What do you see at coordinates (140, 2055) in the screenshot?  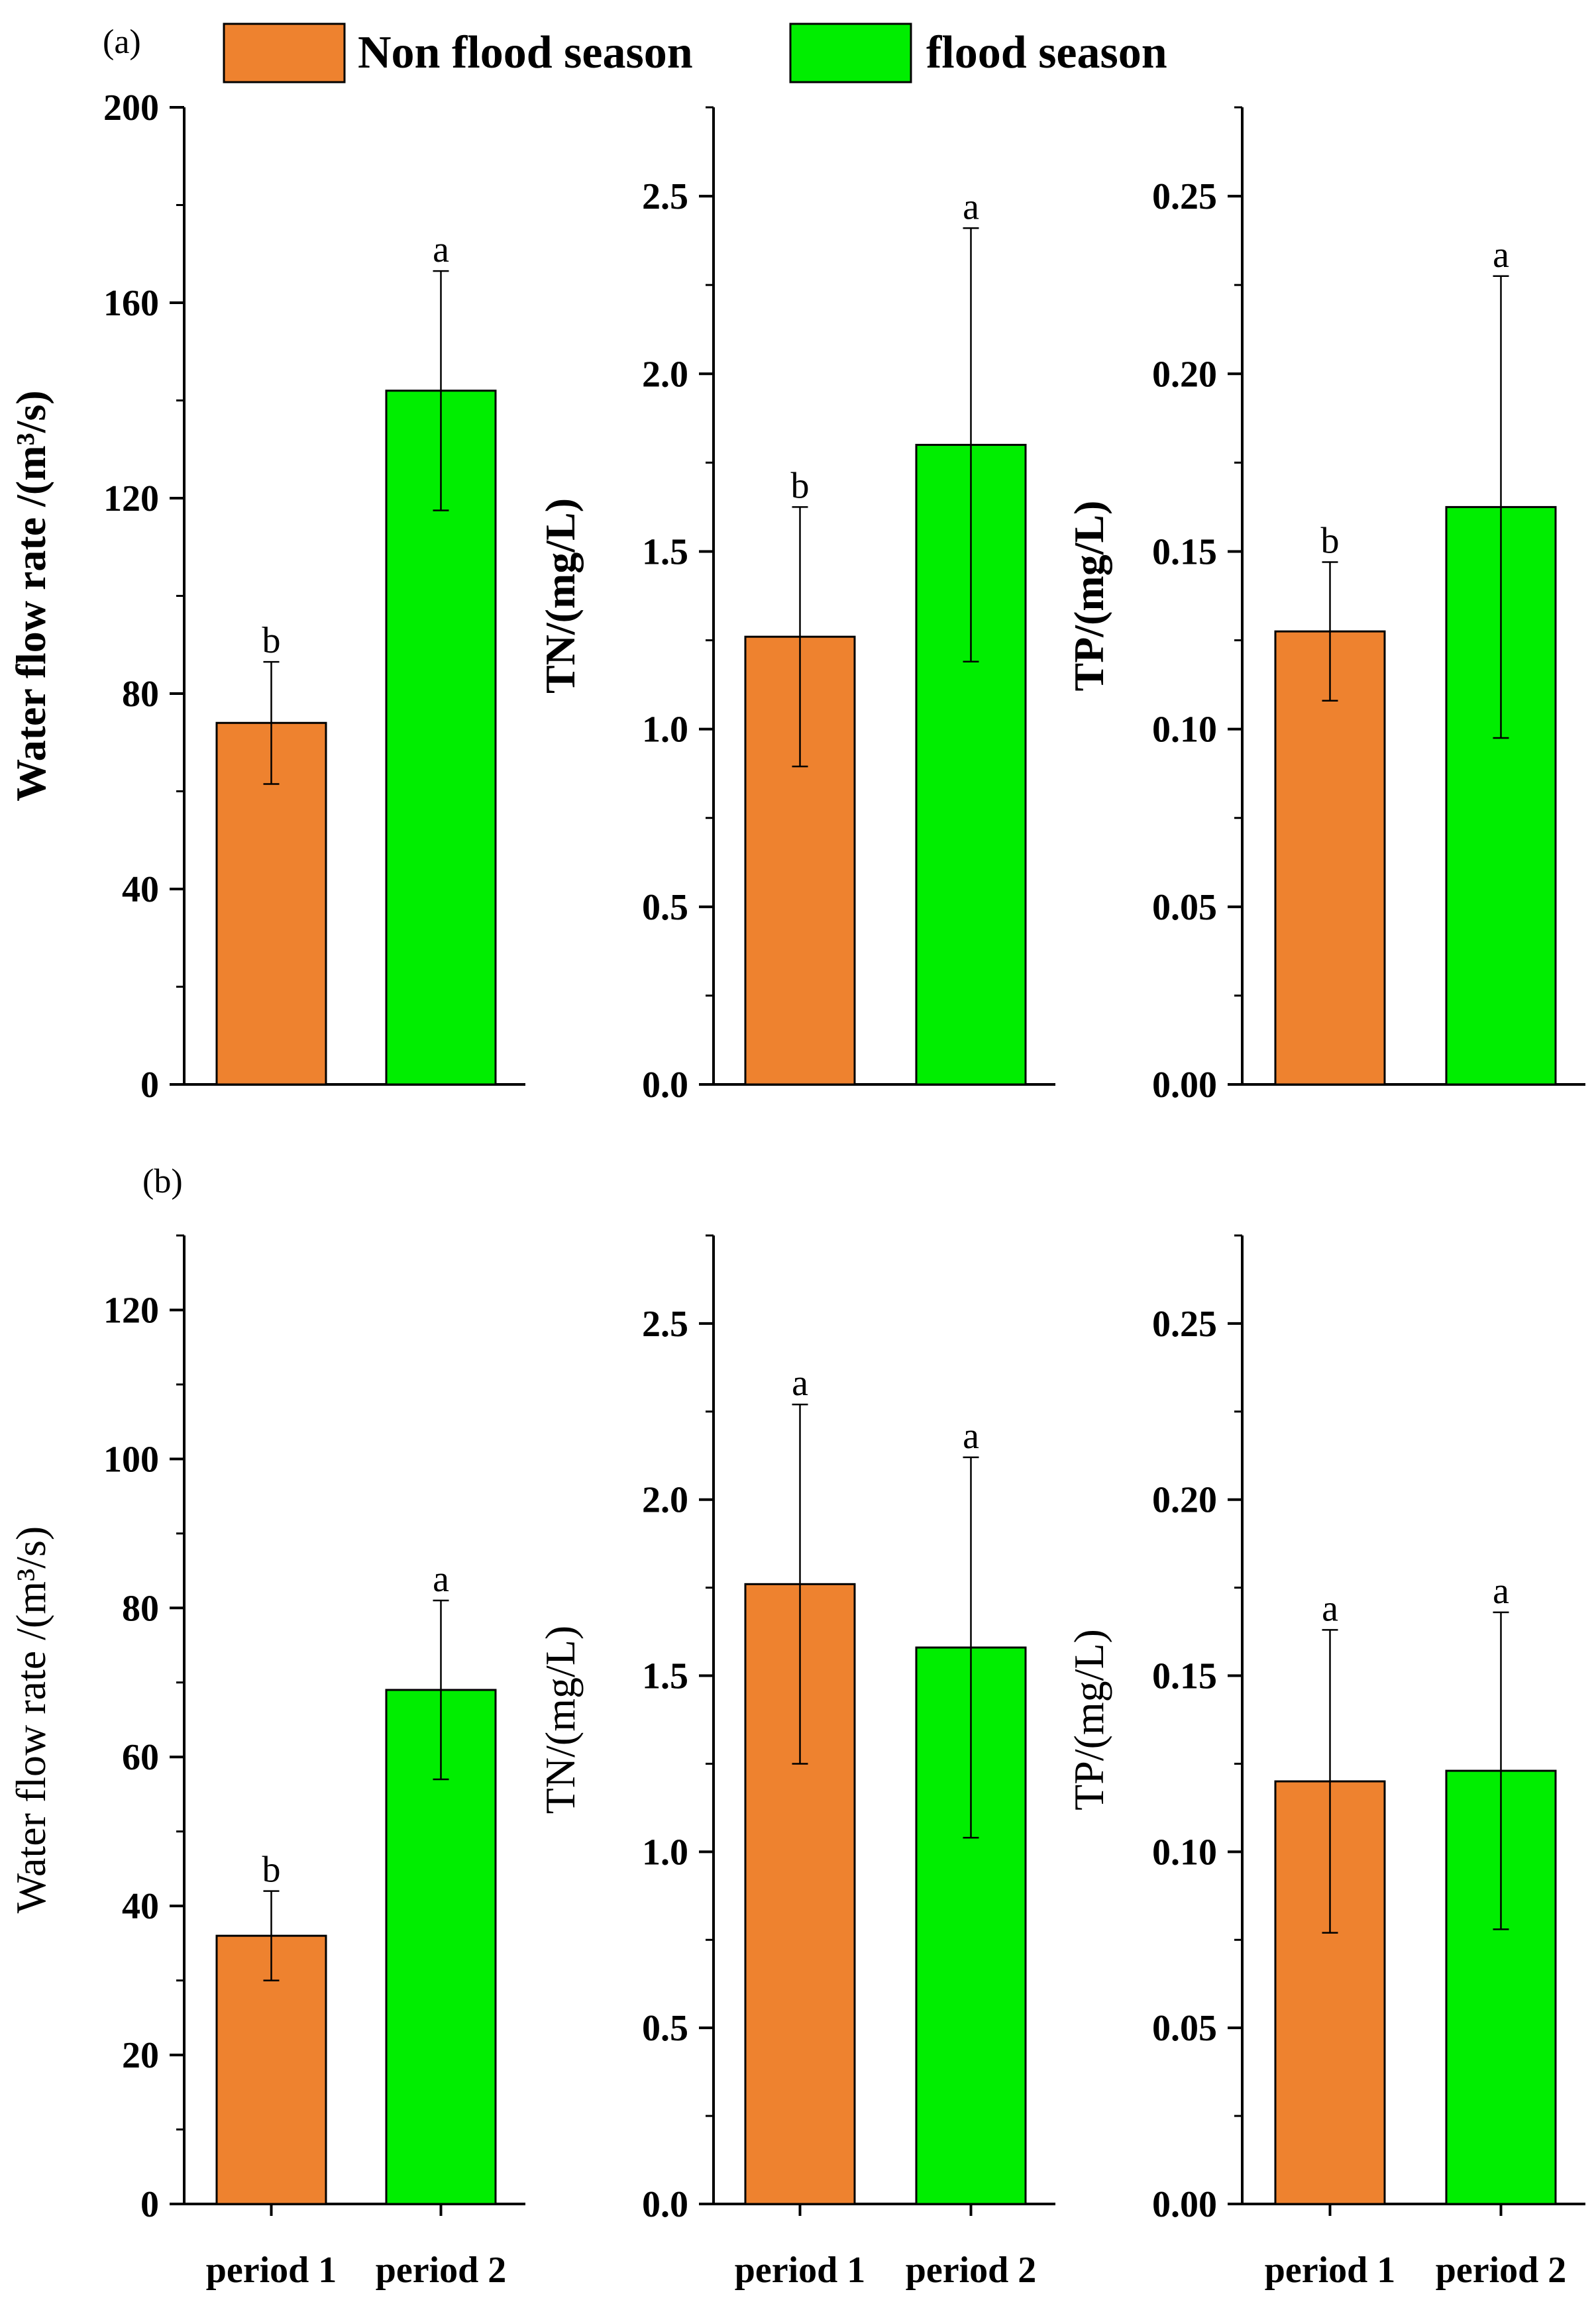 I see `y-tick-label: 20` at bounding box center [140, 2055].